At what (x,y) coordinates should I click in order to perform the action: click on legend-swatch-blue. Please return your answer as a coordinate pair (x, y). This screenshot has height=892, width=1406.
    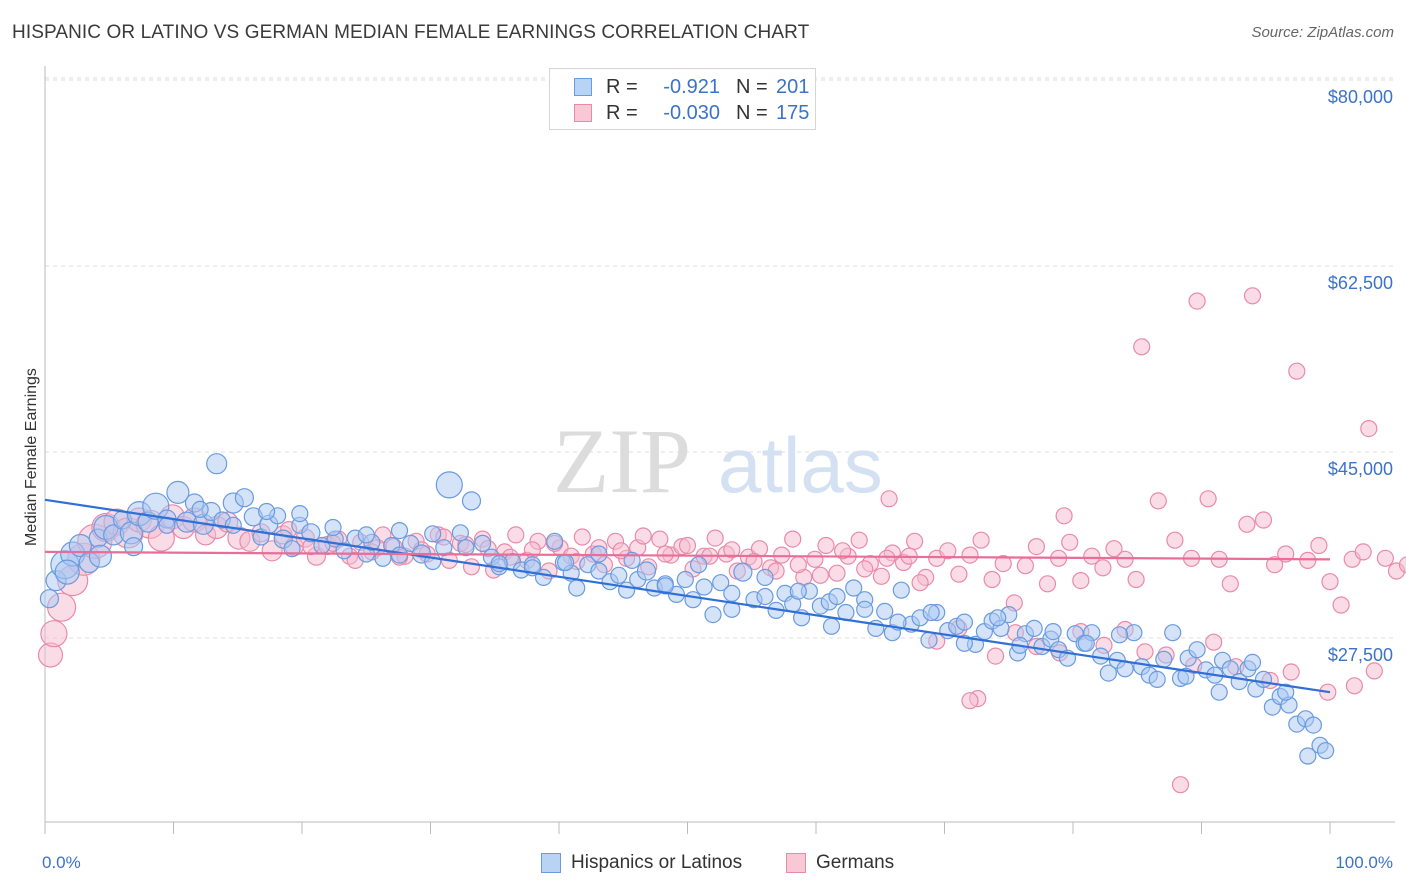
    Looking at the image, I should click on (583, 87).